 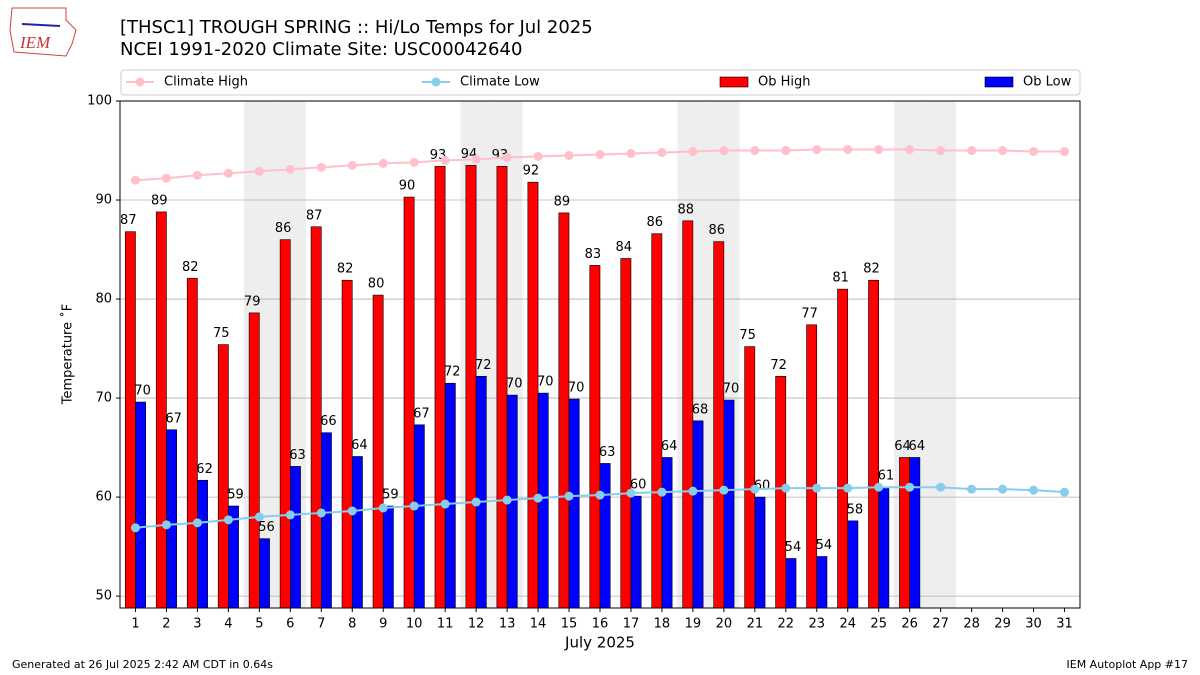 I want to click on footer-right: IEM Autoplot App #17, so click(x=1128, y=664).